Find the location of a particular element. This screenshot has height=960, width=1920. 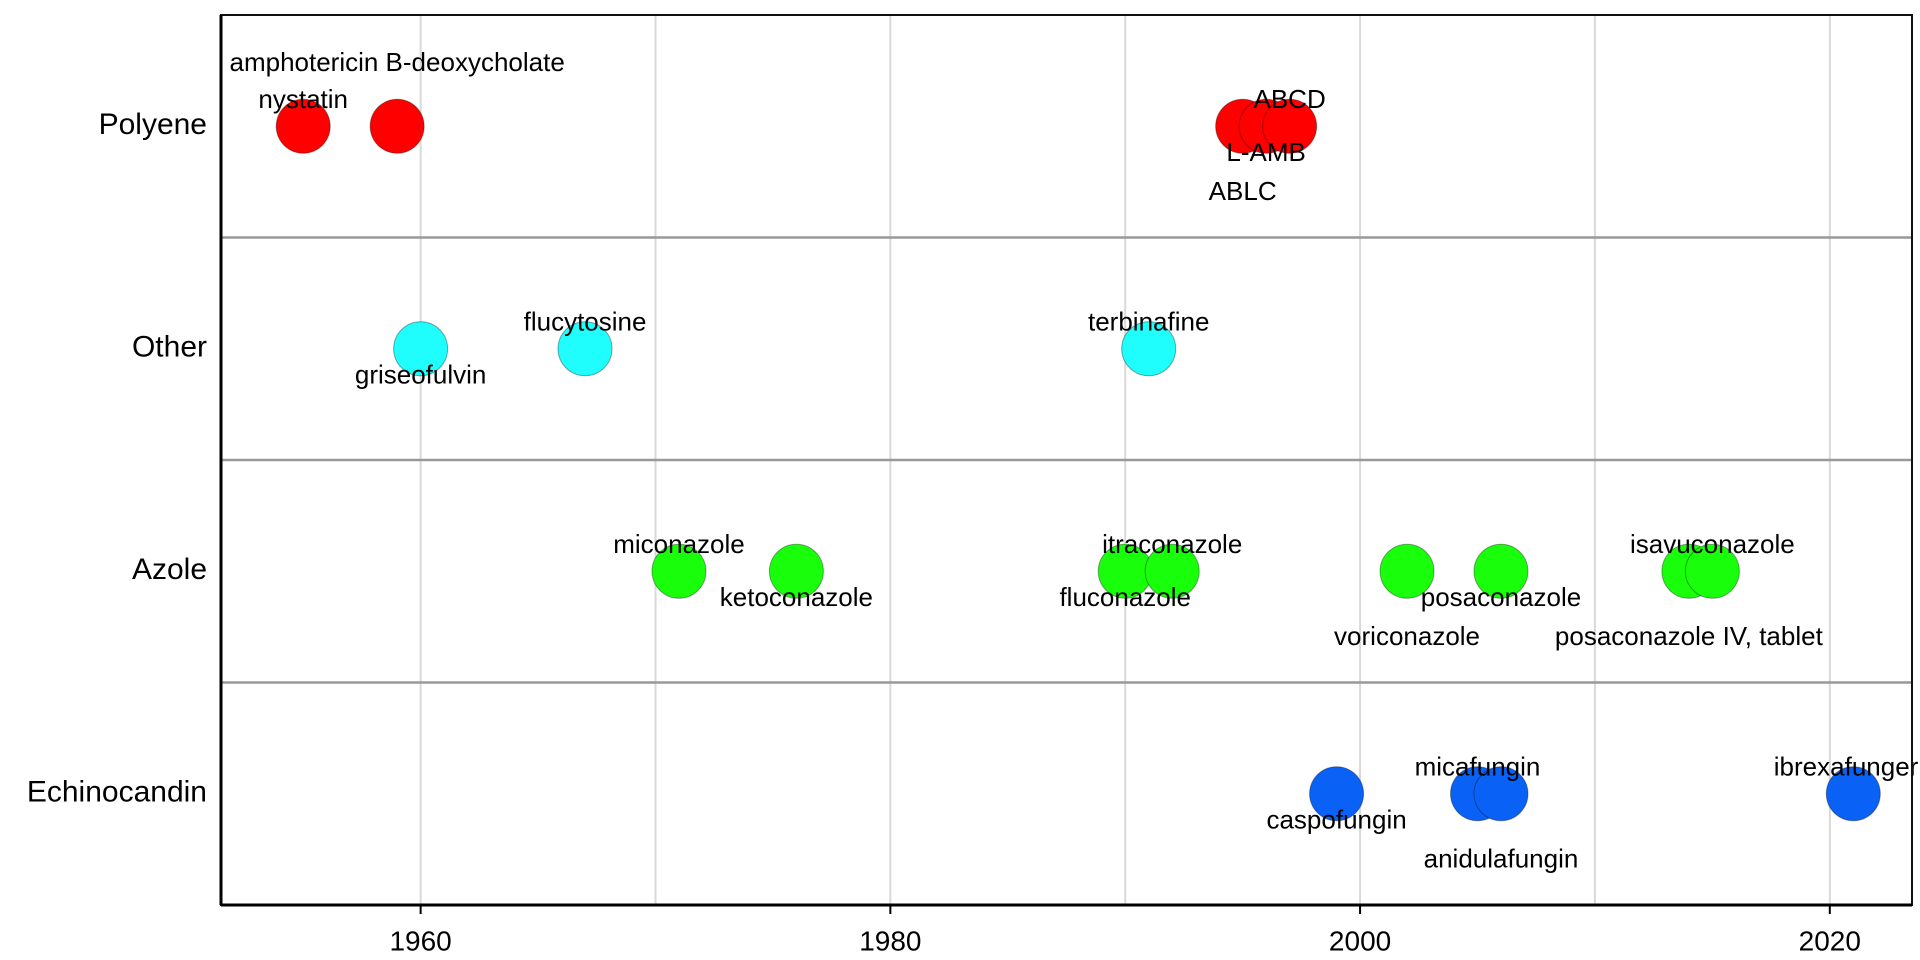

point-ibrexafungerp is located at coordinates (1853, 794).